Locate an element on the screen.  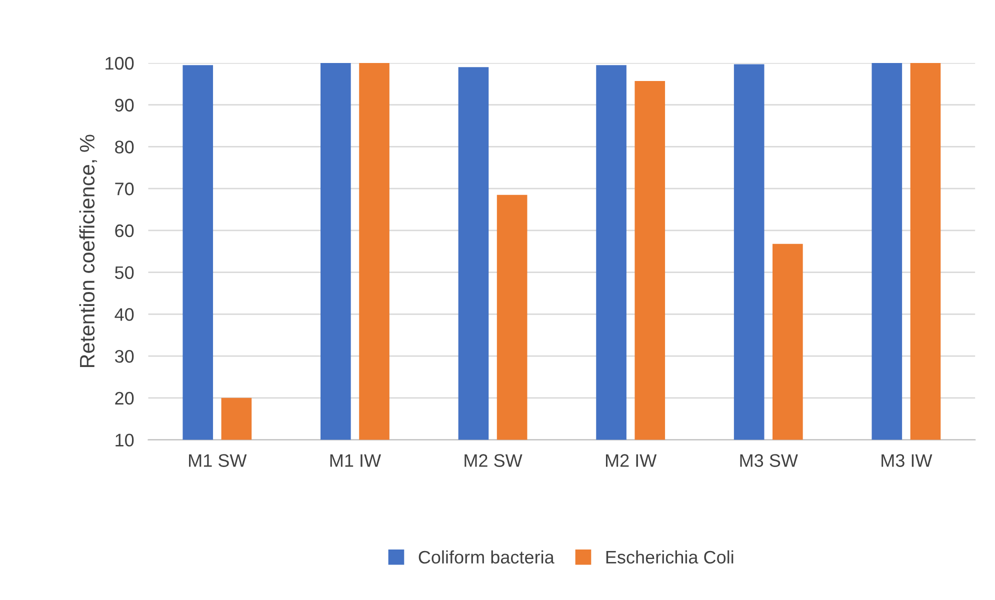
legend-label: Coliform bacteria is located at coordinates (486, 557).